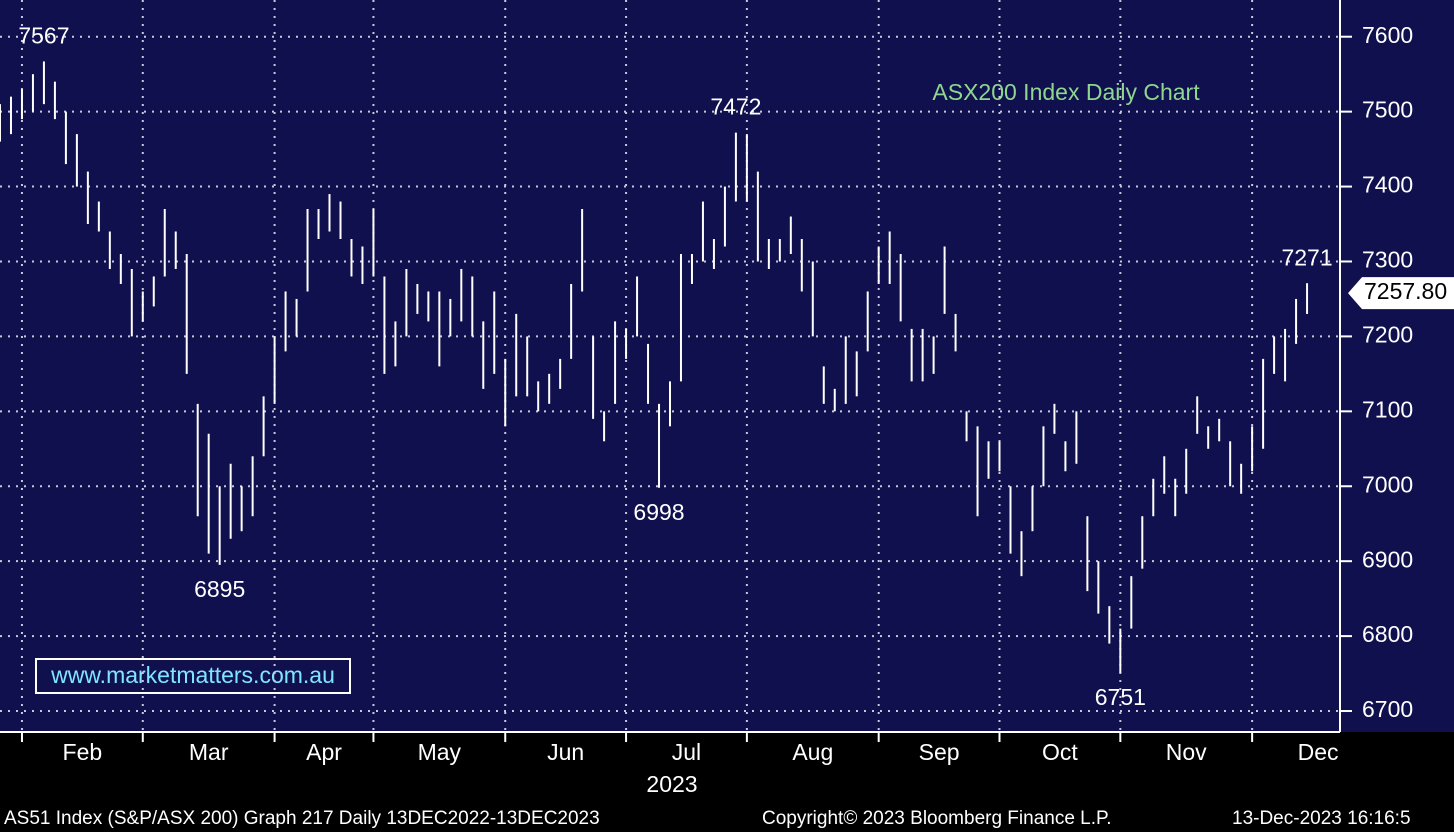 Image resolution: width=1454 pixels, height=832 pixels. I want to click on footer-timestamp: 13-Dec-2023 16:16:5, so click(1321, 818).